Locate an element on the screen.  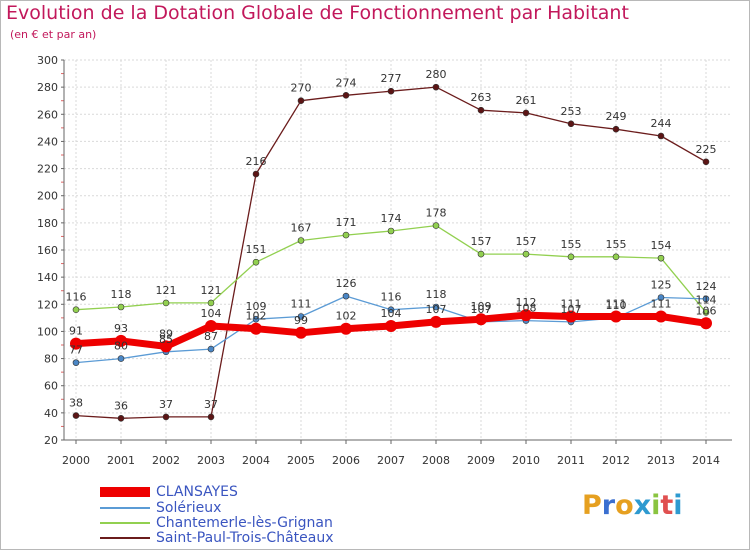
legend-label: CLANSAYES is located at coordinates (197, 492).